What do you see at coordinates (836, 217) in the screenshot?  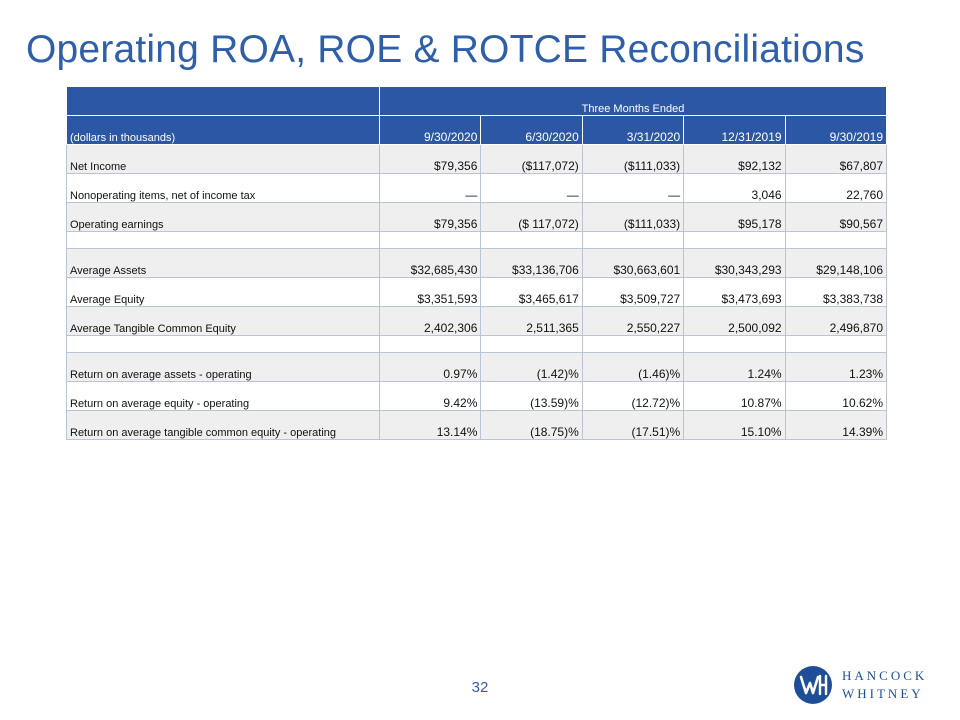 I see `table-cell: $90,567` at bounding box center [836, 217].